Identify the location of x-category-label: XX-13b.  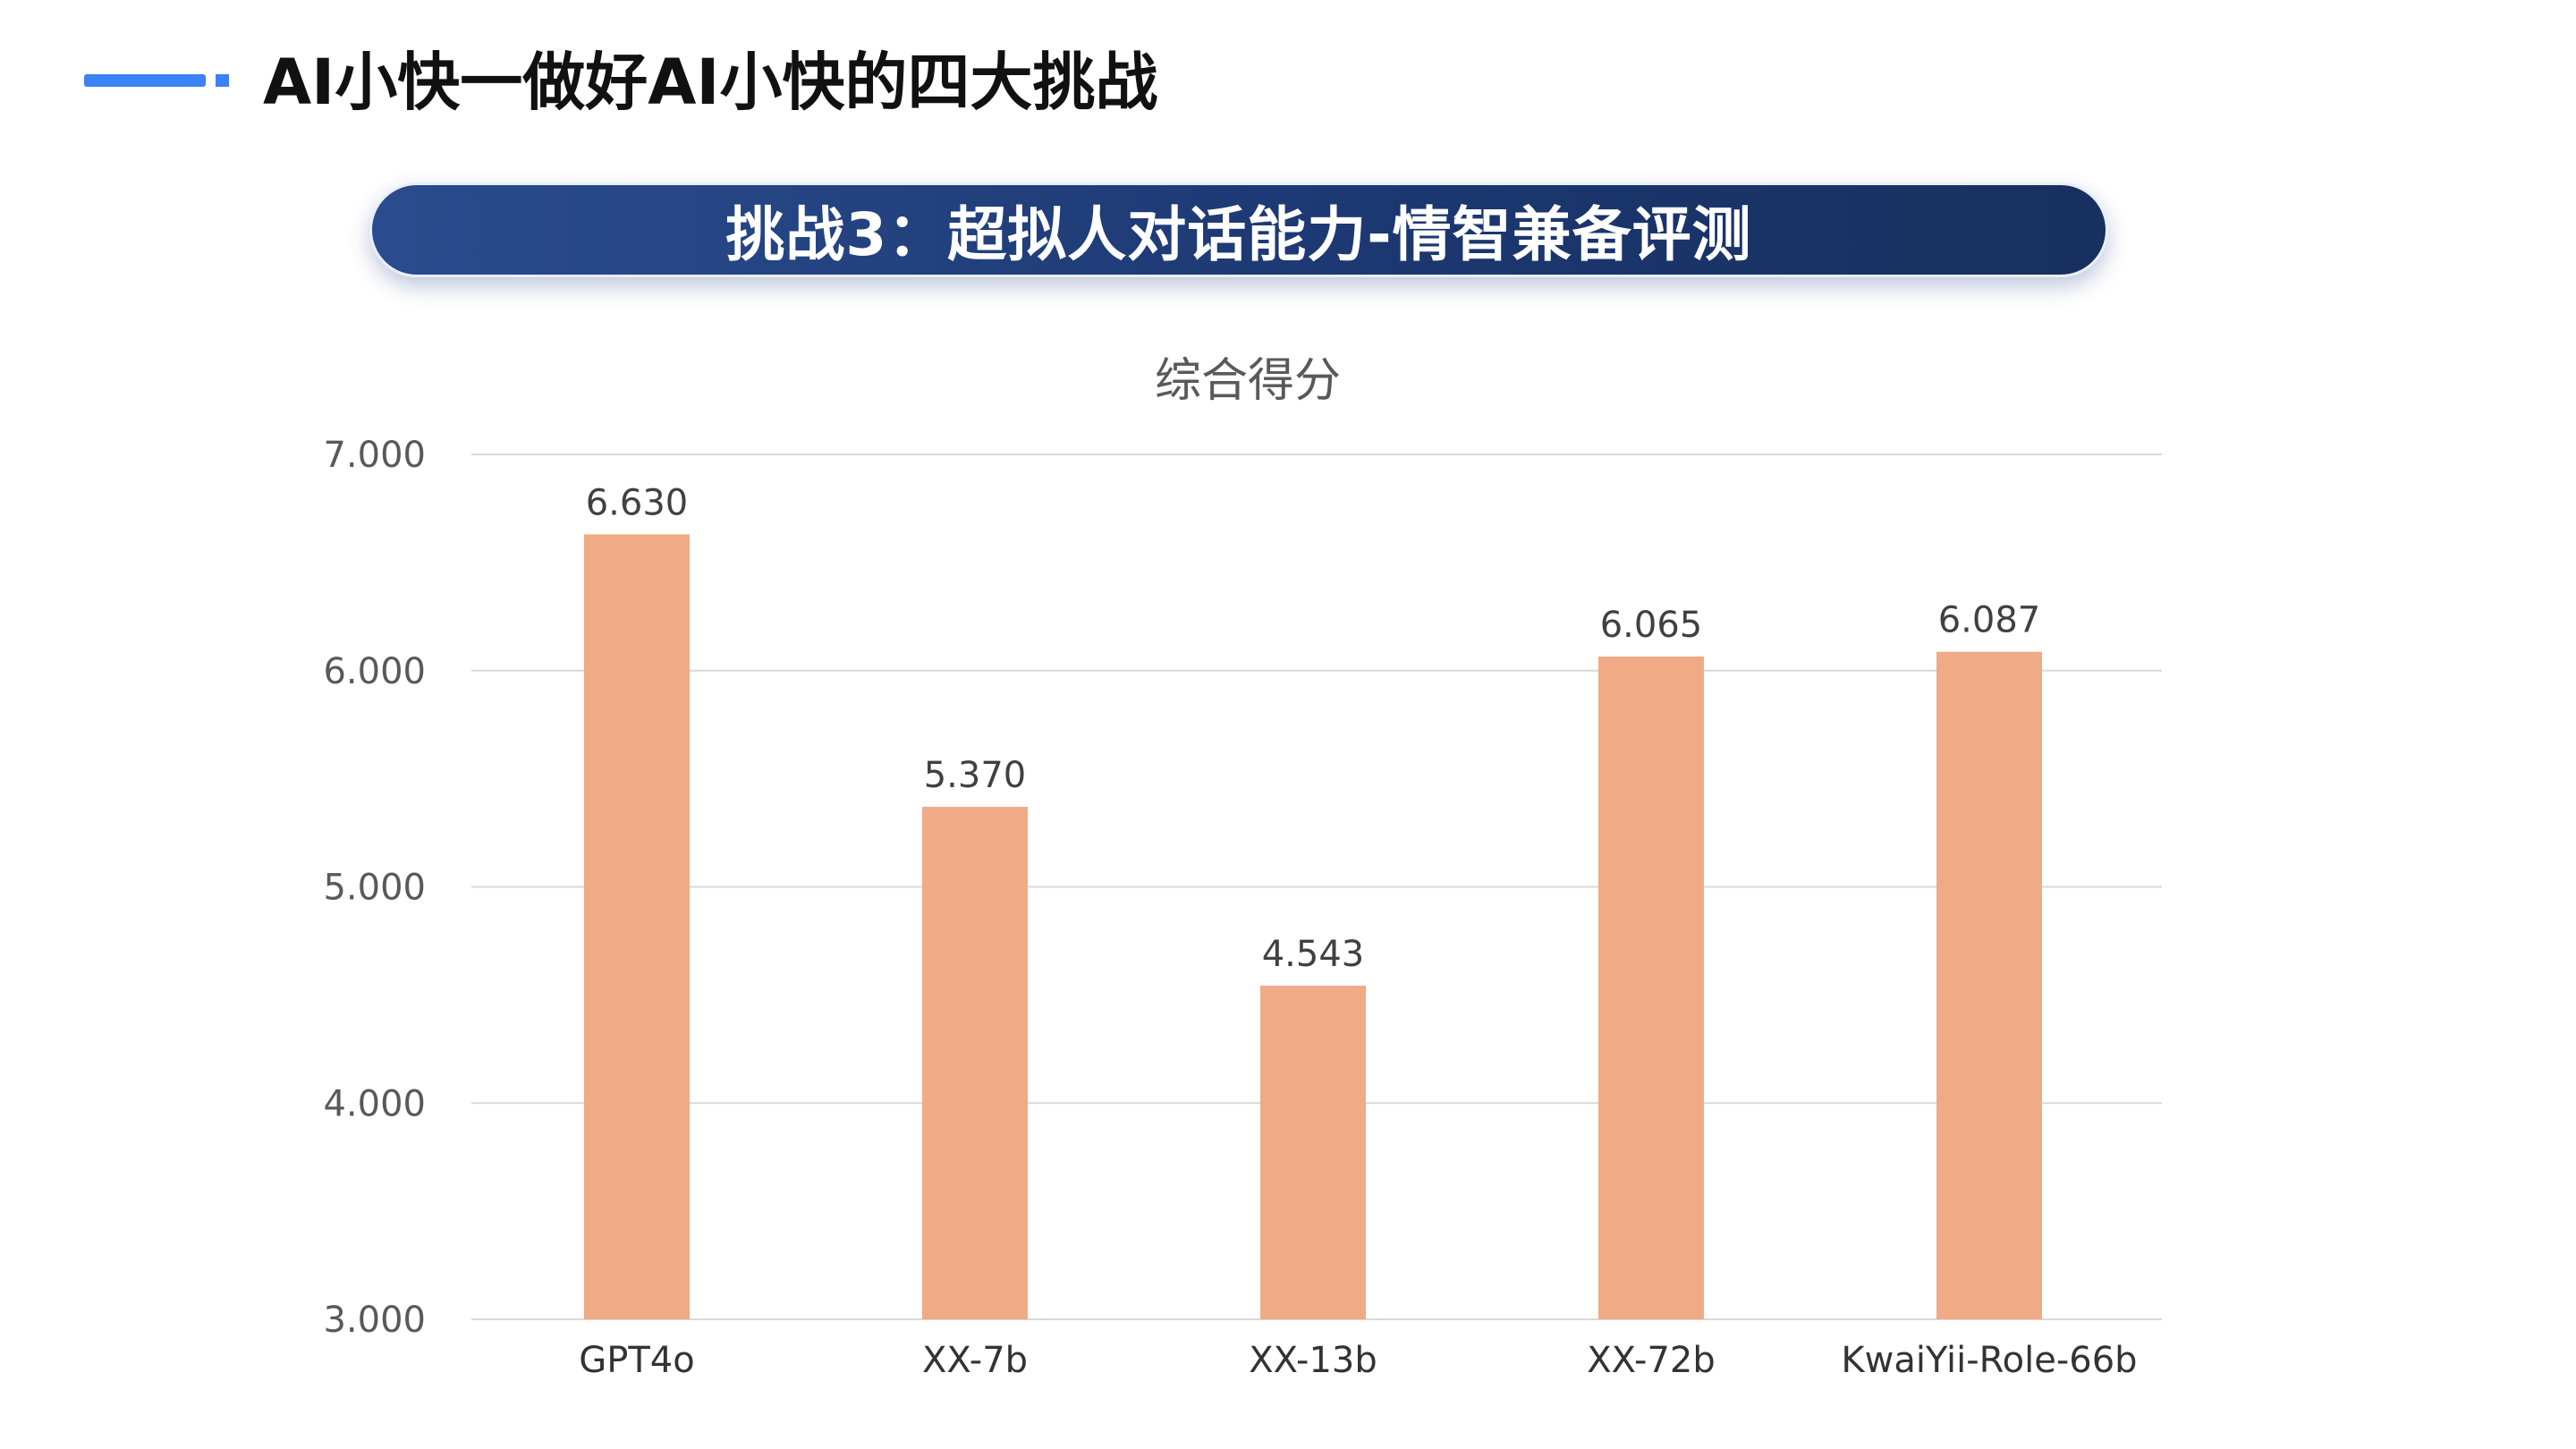
(1313, 1360).